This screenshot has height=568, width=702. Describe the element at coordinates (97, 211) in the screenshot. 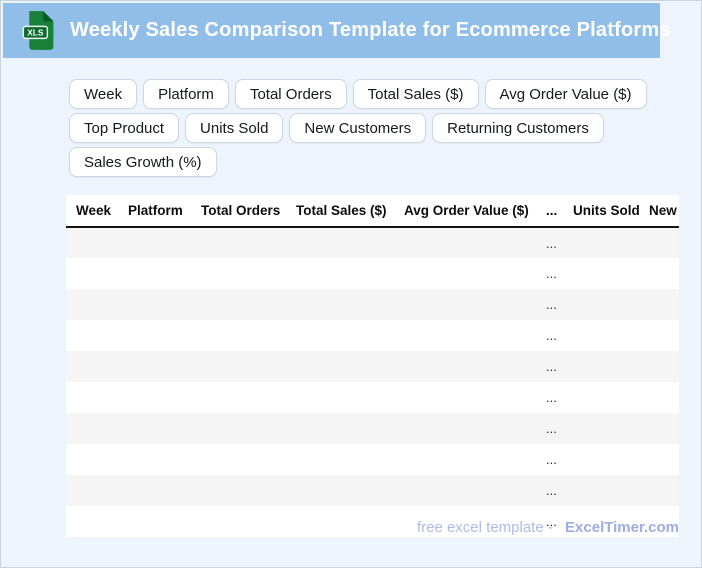

I see `col-header-week: Week` at that location.